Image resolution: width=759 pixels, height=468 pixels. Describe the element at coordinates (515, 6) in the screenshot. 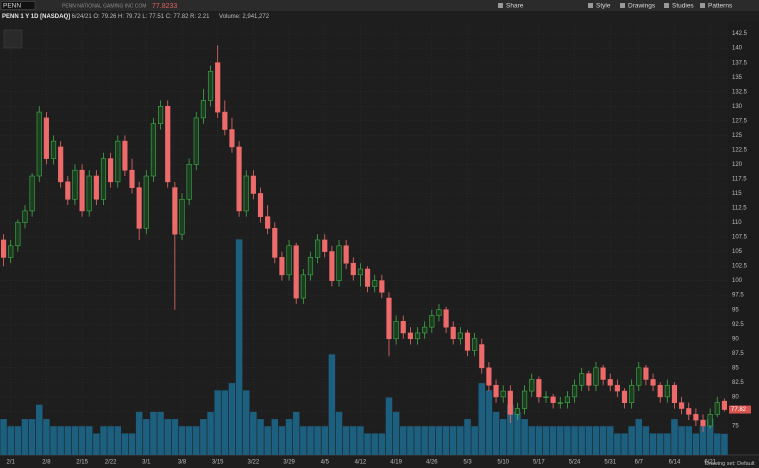

I see `toolbar-button: Share` at that location.